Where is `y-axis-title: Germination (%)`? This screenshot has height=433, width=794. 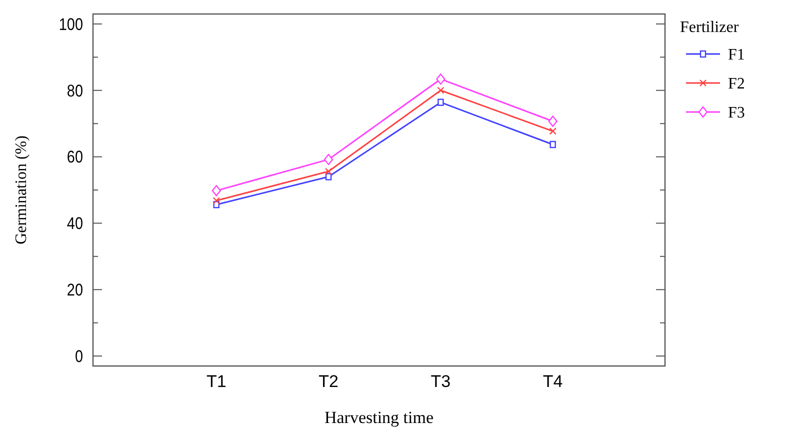
y-axis-title: Germination (%) is located at coordinates (21, 190).